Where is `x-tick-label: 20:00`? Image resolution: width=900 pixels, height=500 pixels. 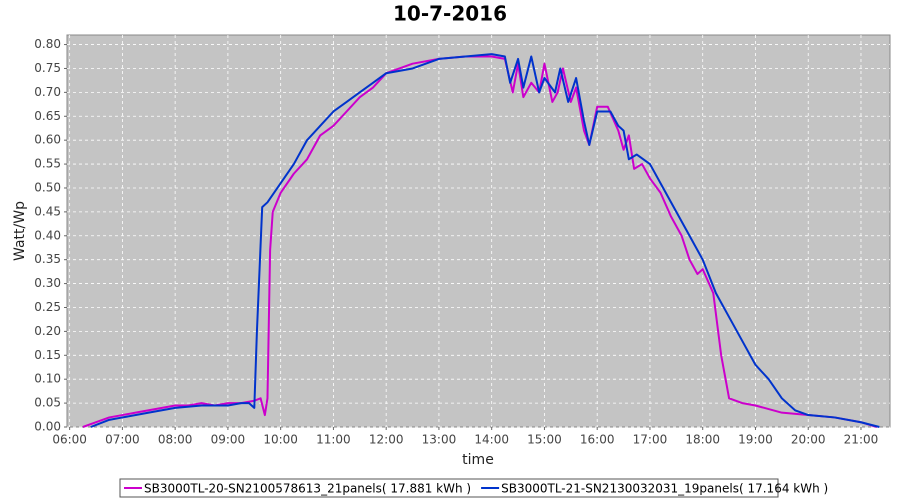
x-tick-label: 20:00 is located at coordinates (808, 440).